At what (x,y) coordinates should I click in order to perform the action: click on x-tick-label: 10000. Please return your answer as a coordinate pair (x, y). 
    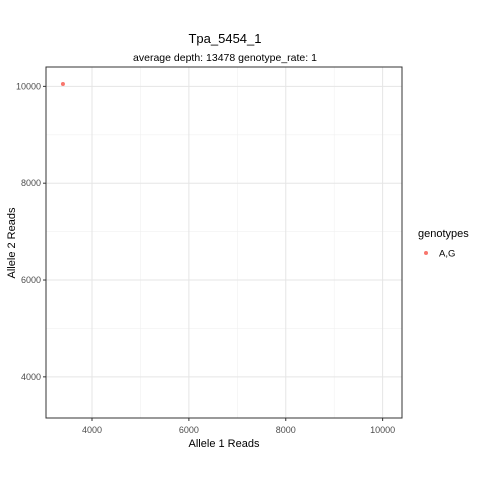
    Looking at the image, I should click on (382, 430).